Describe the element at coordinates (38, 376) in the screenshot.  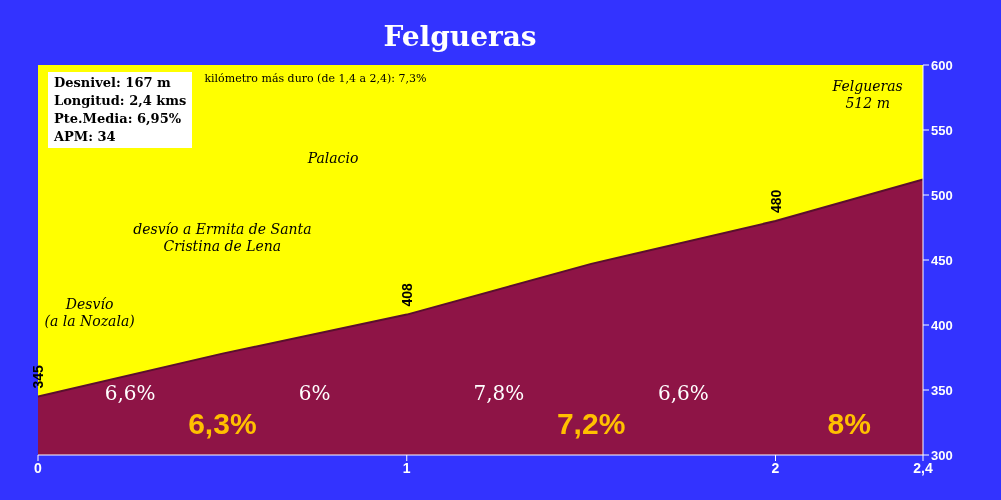
I see `data-label: 345` at that location.